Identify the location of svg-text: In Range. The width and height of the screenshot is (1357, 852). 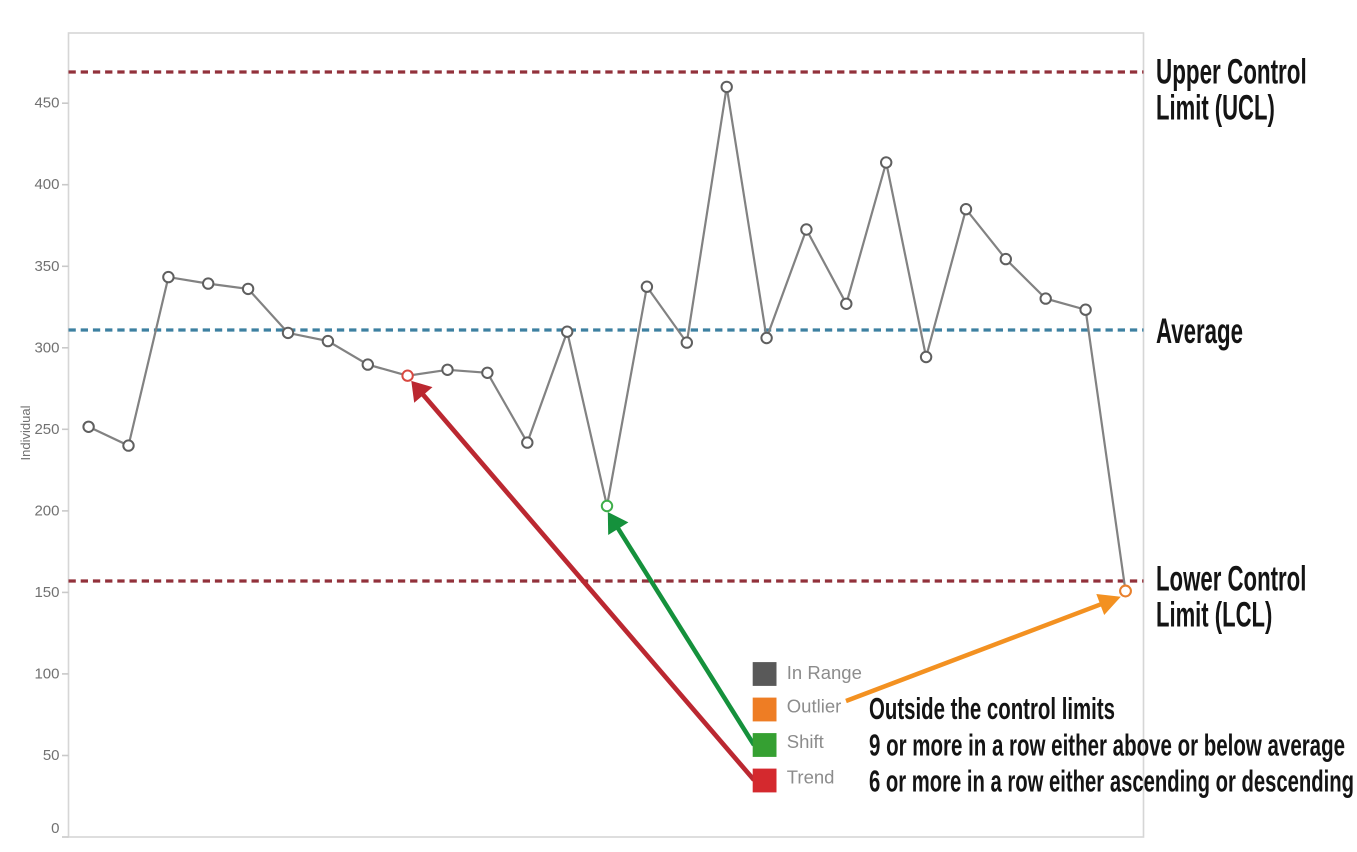
(824, 672).